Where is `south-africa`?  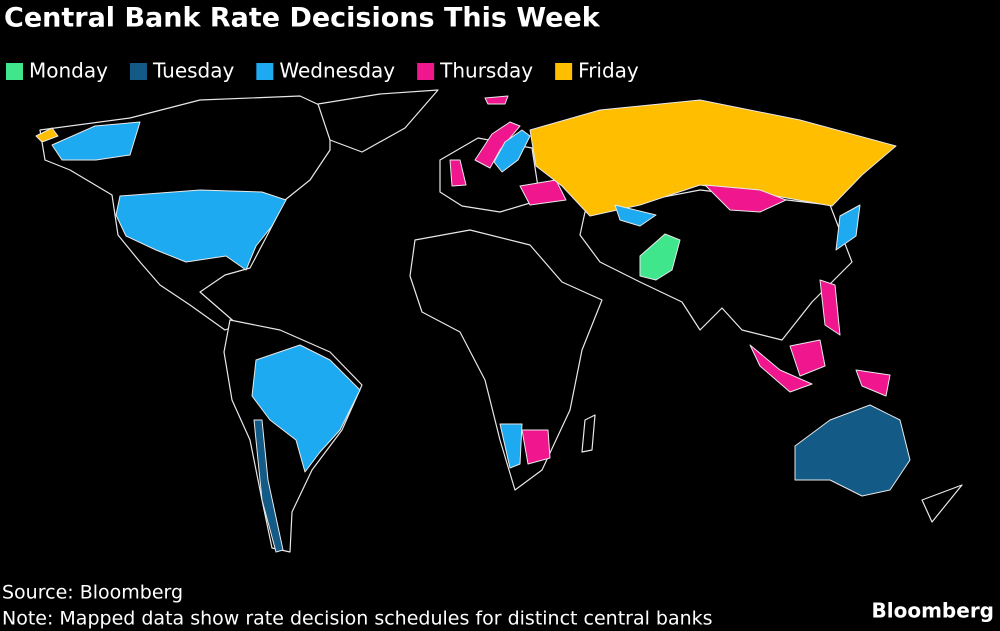 south-africa is located at coordinates (536, 447).